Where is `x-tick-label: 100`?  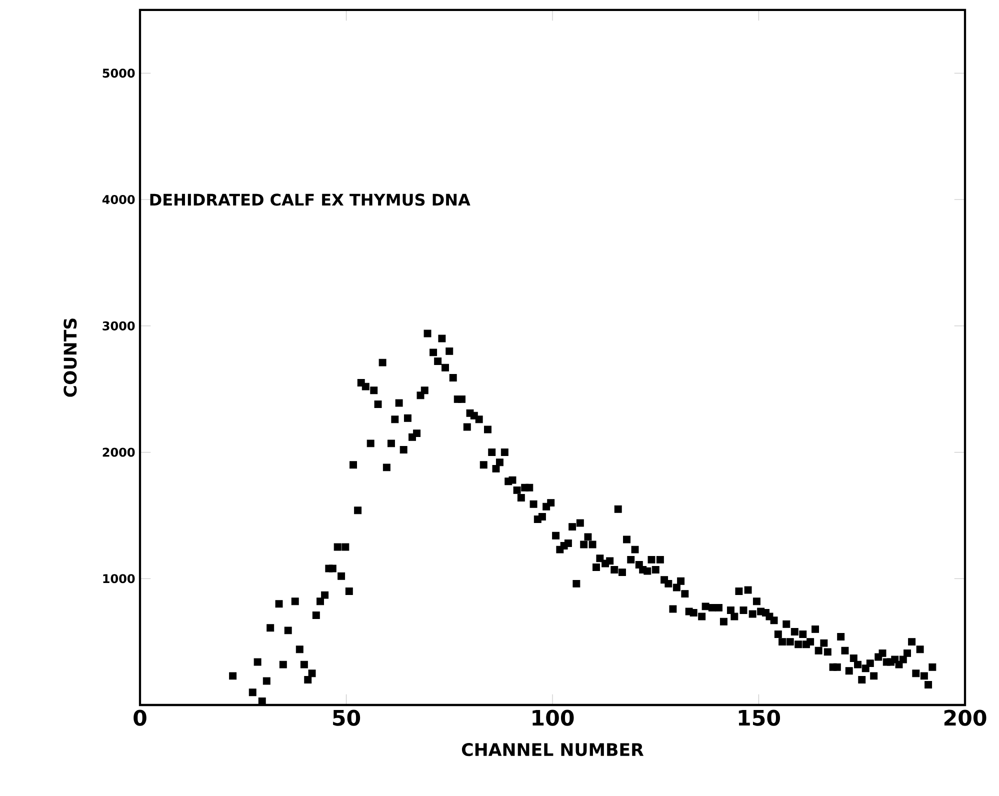 x-tick-label: 100 is located at coordinates (553, 718).